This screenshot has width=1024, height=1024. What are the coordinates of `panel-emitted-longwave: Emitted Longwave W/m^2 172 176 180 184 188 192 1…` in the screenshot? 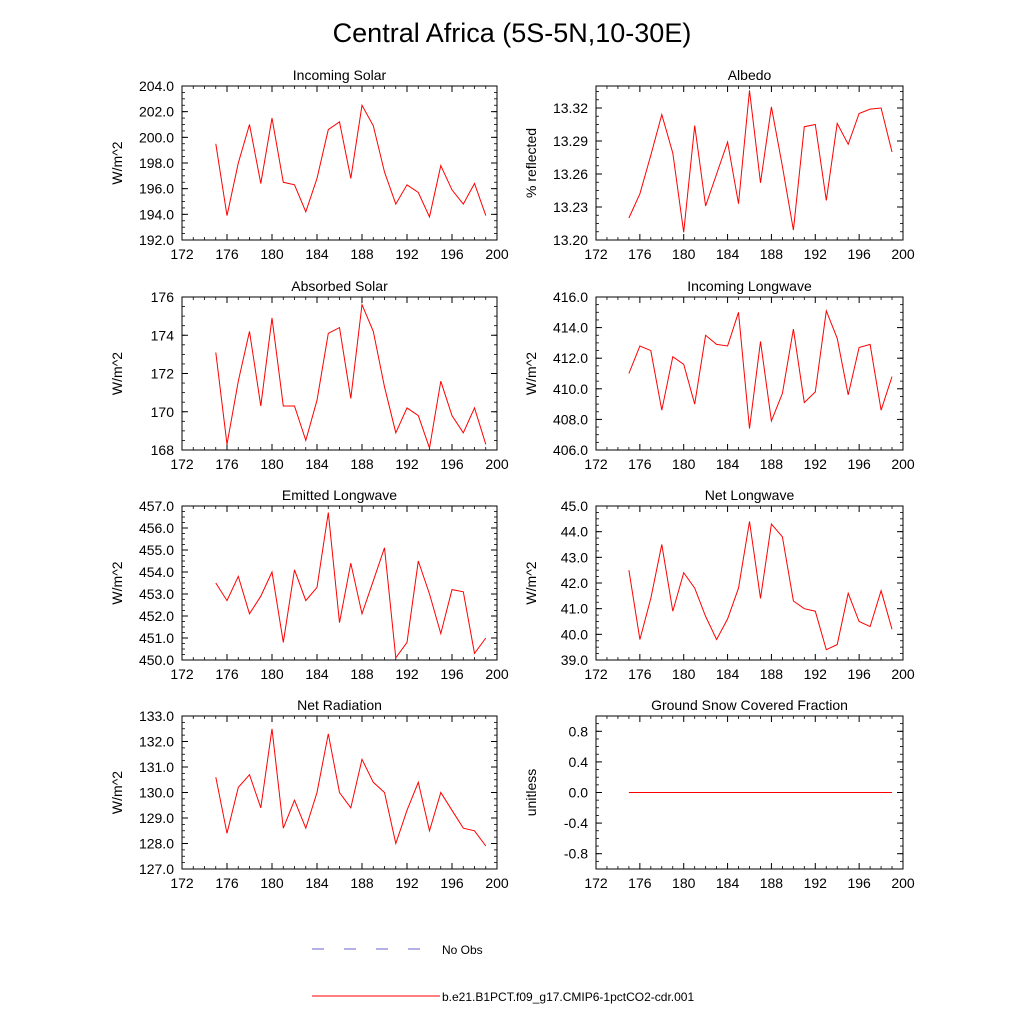 It's located at (309, 584).